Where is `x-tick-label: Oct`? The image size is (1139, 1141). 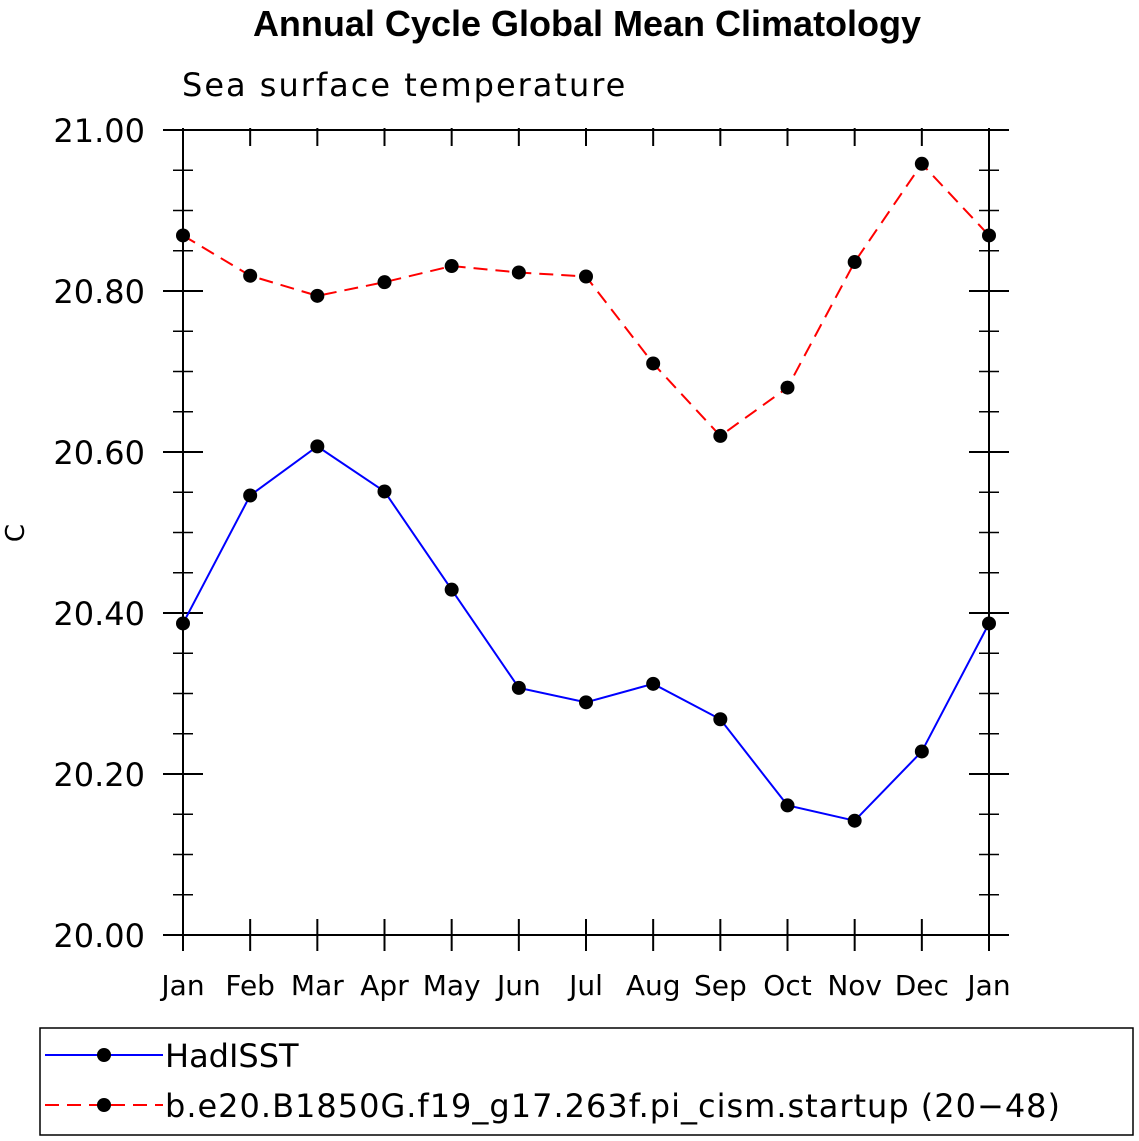 x-tick-label: Oct is located at coordinates (787, 985).